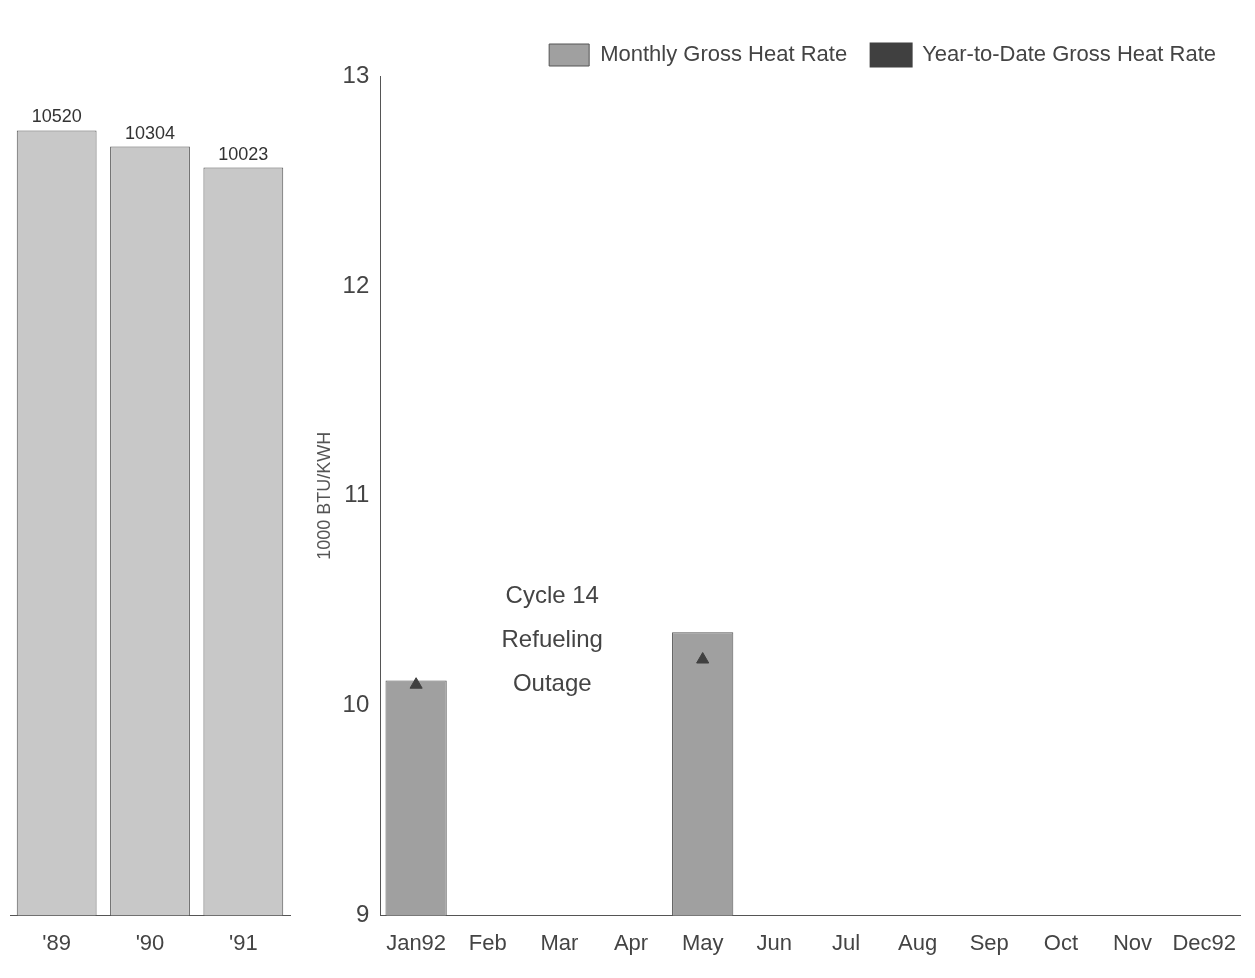 The width and height of the screenshot is (1255, 978). Describe the element at coordinates (724, 54) in the screenshot. I see `legend-label: Monthly Gross Heat Rate` at that location.